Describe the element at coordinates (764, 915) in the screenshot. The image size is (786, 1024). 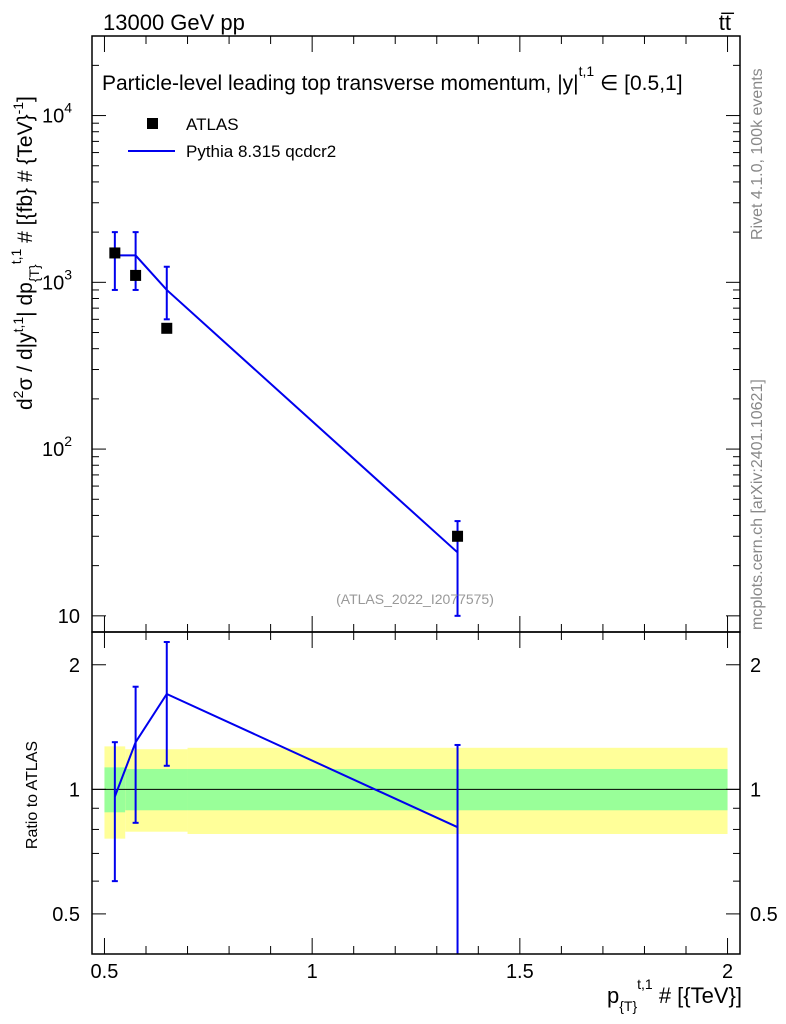
I see `ratio-y-tick-label-right: 0.5` at that location.